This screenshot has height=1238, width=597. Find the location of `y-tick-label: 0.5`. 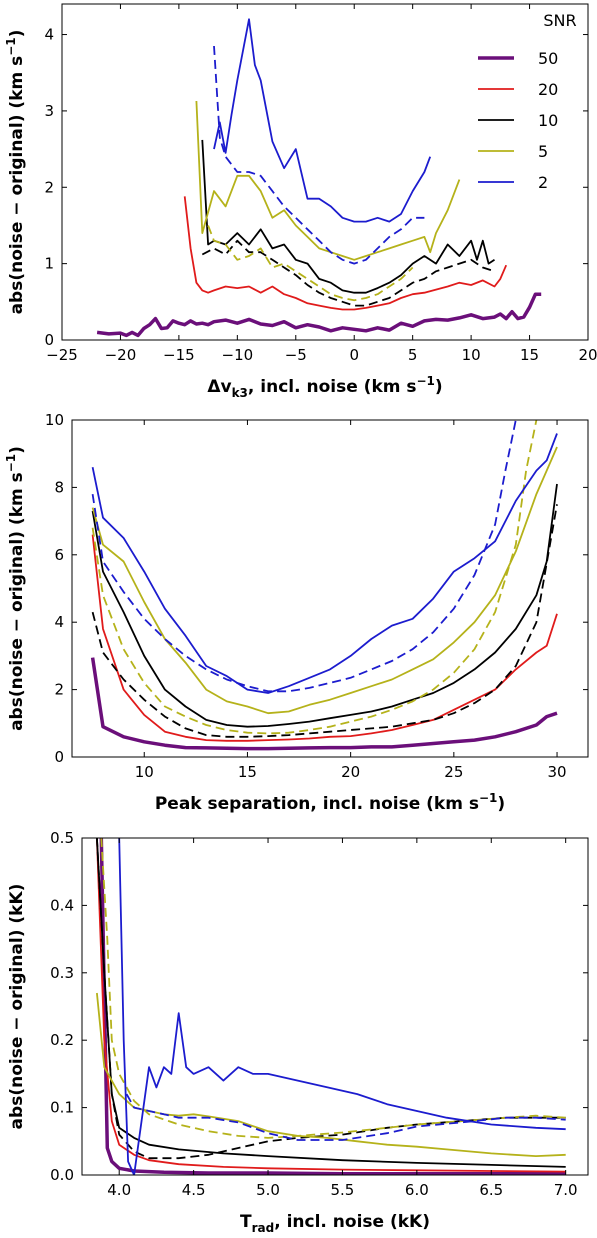

y-tick-label: 0.5 is located at coordinates (62, 838).